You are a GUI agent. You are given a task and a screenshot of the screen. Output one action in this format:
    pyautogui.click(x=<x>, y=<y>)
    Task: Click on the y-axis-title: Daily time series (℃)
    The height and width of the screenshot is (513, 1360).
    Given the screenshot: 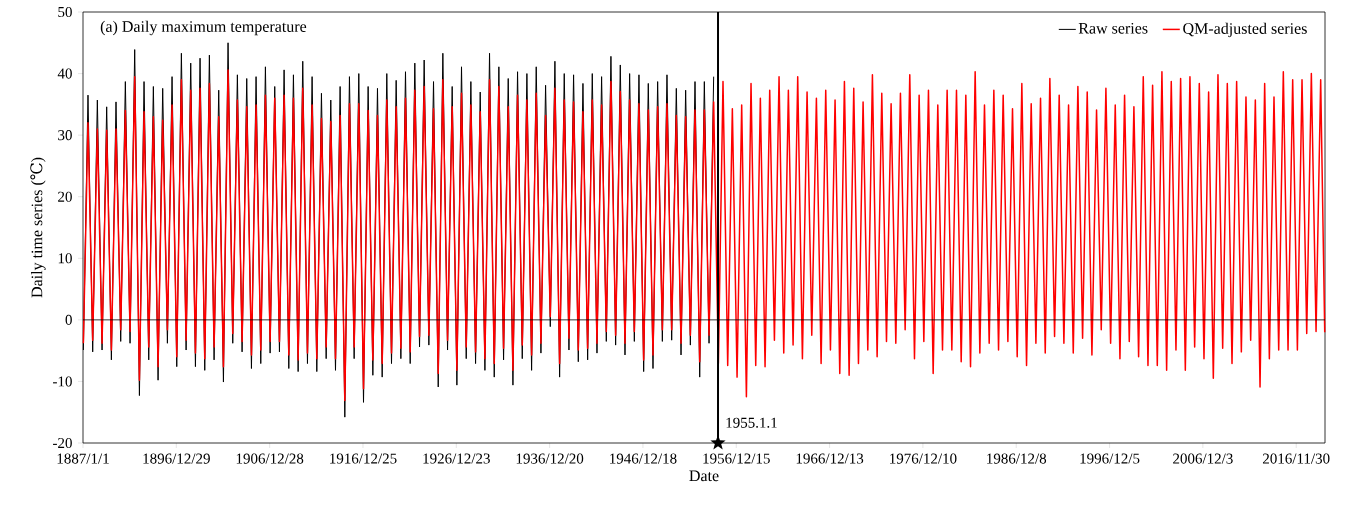 What is the action you would take?
    pyautogui.click(x=38, y=227)
    